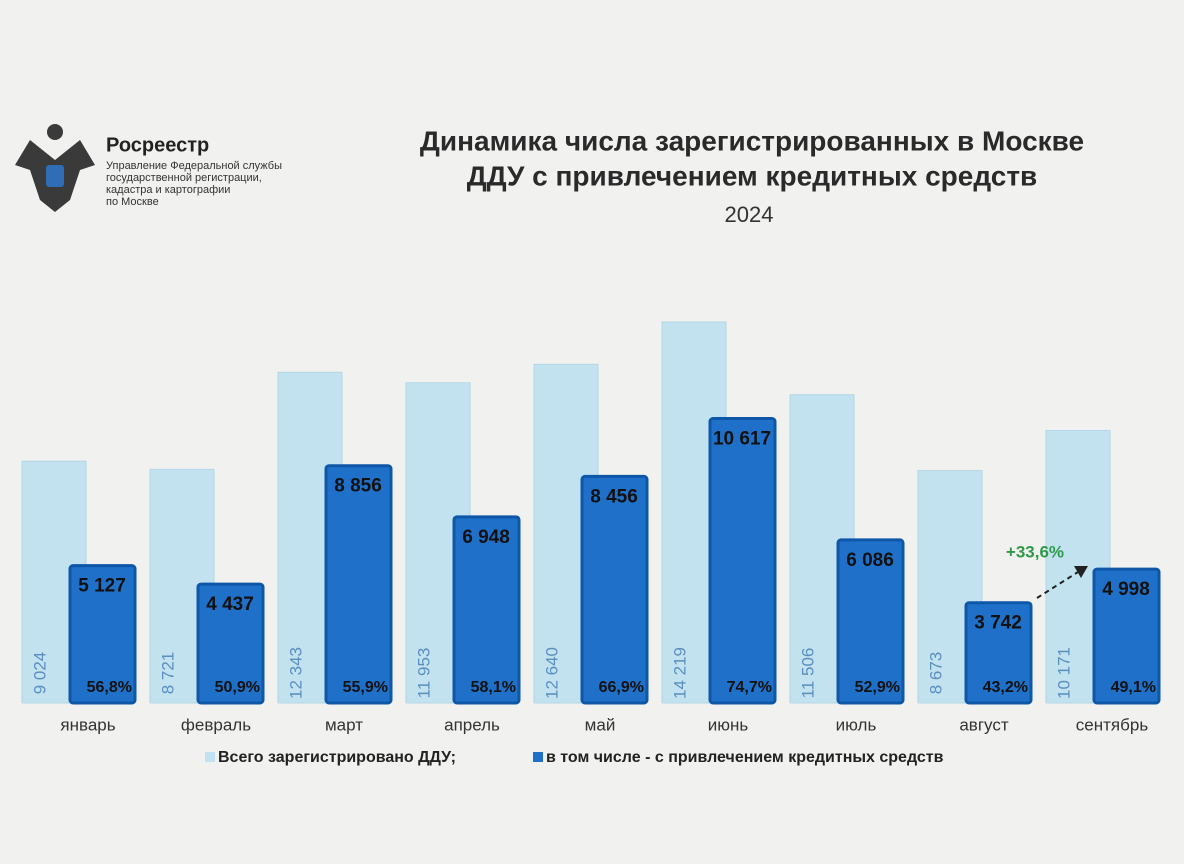 This screenshot has width=1184, height=864. Describe the element at coordinates (983, 724) in the screenshot. I see `x-tick-label: август` at that location.